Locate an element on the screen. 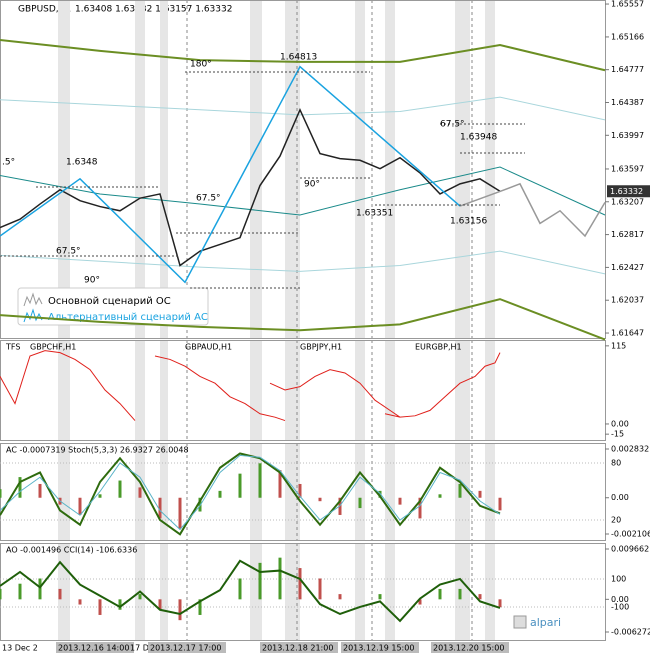 The width and height of the screenshot is (650, 660). annotation: 1.6348 is located at coordinates (82, 163).